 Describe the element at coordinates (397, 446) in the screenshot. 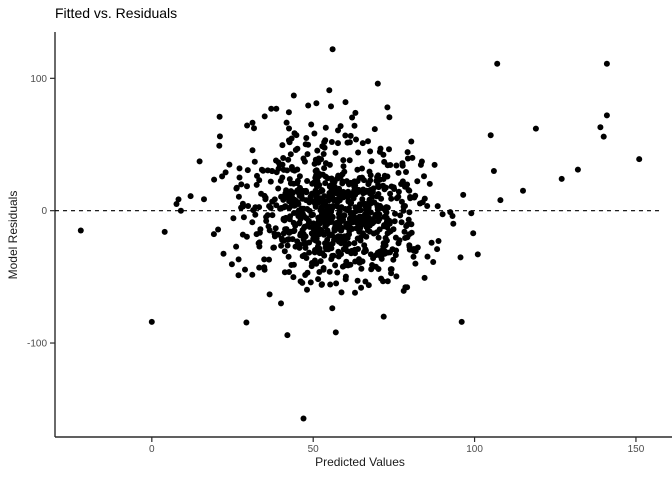

I see `x-axis-ticks: 0 50 100 150` at that location.